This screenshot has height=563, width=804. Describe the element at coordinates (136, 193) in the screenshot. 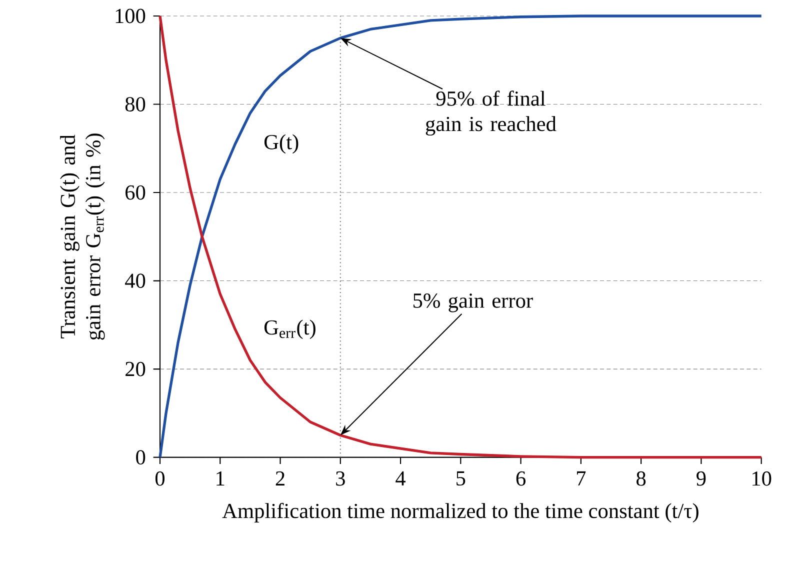

I see `y-tick-label: 60` at that location.